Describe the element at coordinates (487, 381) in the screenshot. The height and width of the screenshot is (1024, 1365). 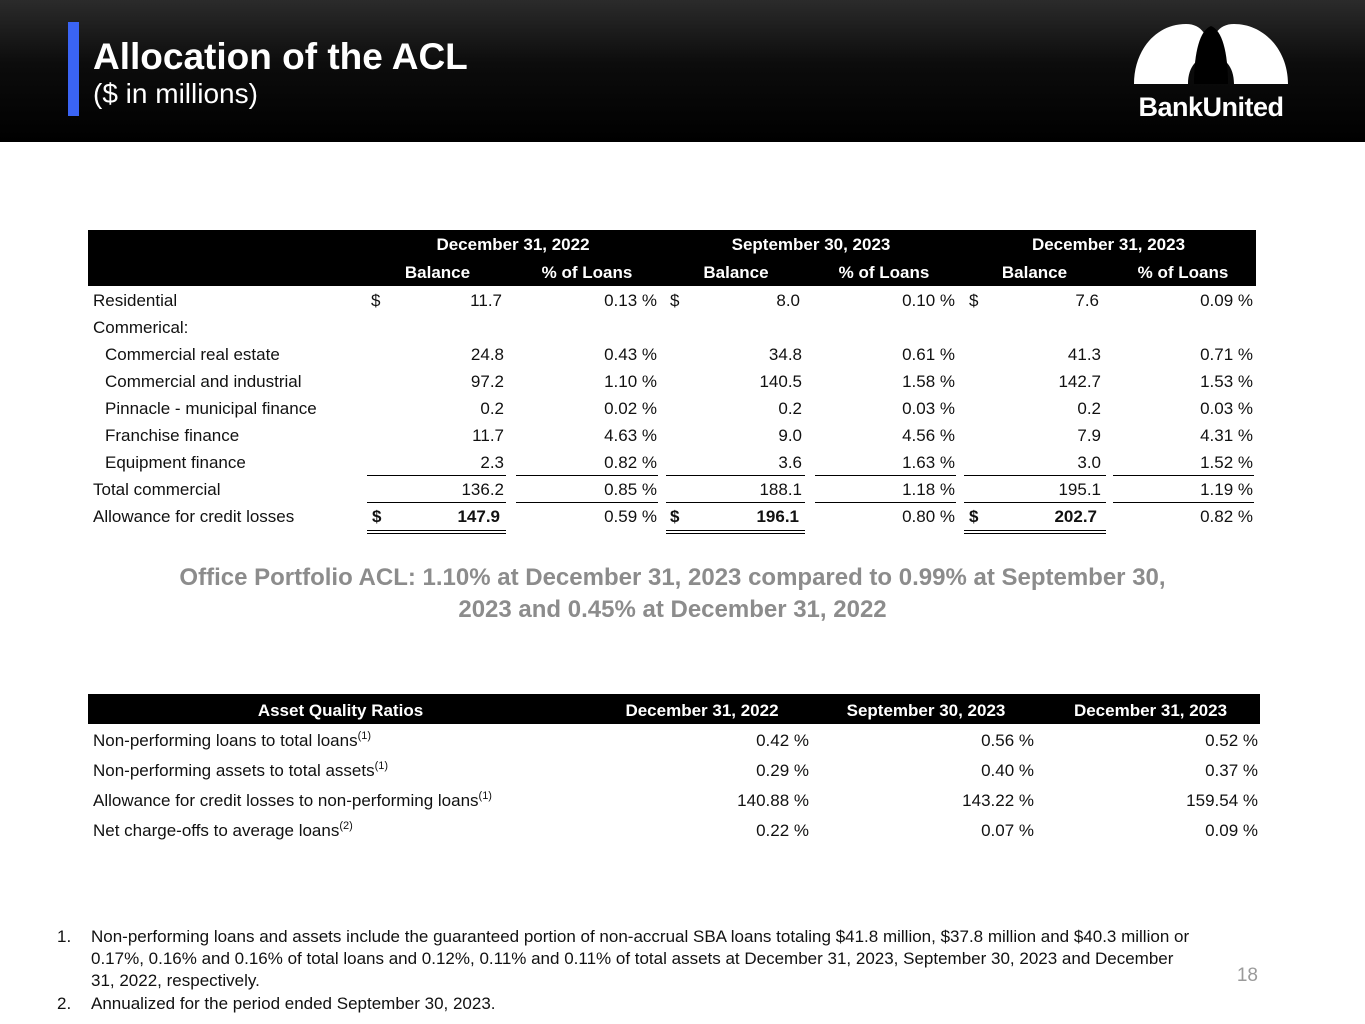
I see `balance-value: 97.2` at that location.